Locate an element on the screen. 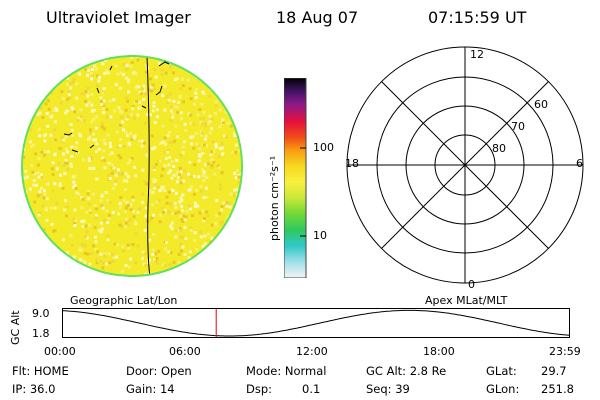 This screenshot has height=400, width=600. orbit-altitude-plot is located at coordinates (316, 323).